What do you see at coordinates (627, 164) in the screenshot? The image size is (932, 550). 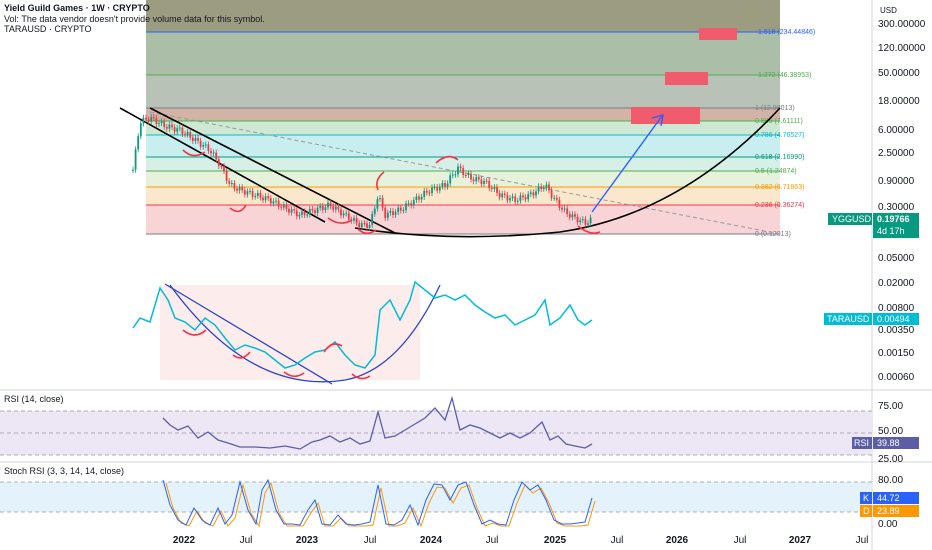 I see `projection-arrow` at bounding box center [627, 164].